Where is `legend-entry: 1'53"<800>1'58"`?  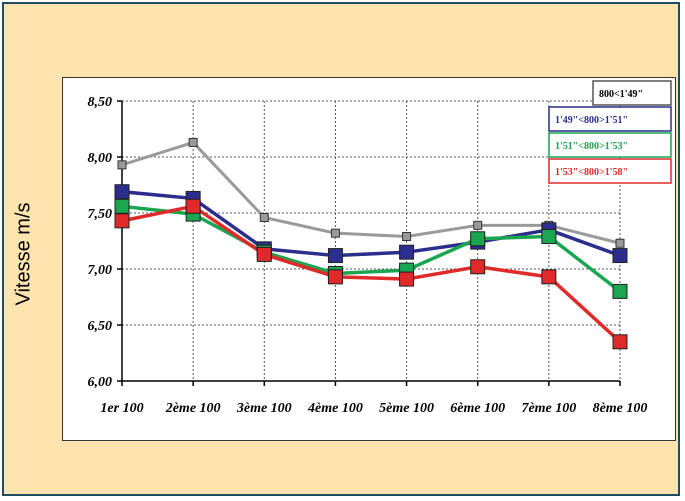 legend-entry: 1'53"<800>1'58" is located at coordinates (610, 171).